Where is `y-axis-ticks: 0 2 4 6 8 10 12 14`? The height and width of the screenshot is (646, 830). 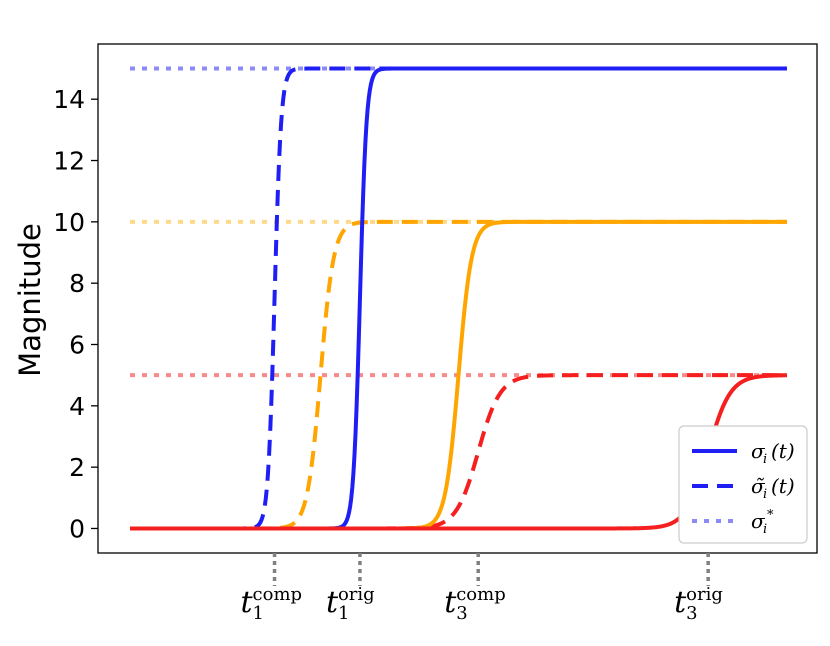
y-axis-ticks: 0 2 4 6 8 10 12 14 is located at coordinates (75, 314).